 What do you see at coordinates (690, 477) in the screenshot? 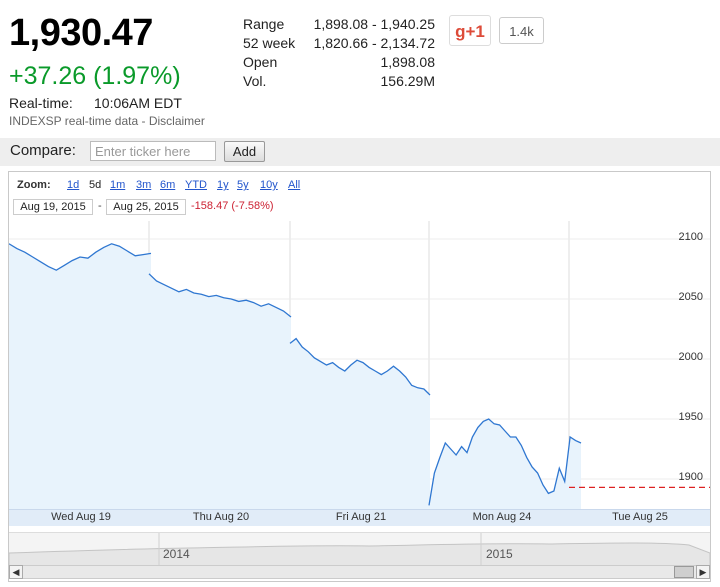
I see `y-tick-label: 1900` at bounding box center [690, 477].